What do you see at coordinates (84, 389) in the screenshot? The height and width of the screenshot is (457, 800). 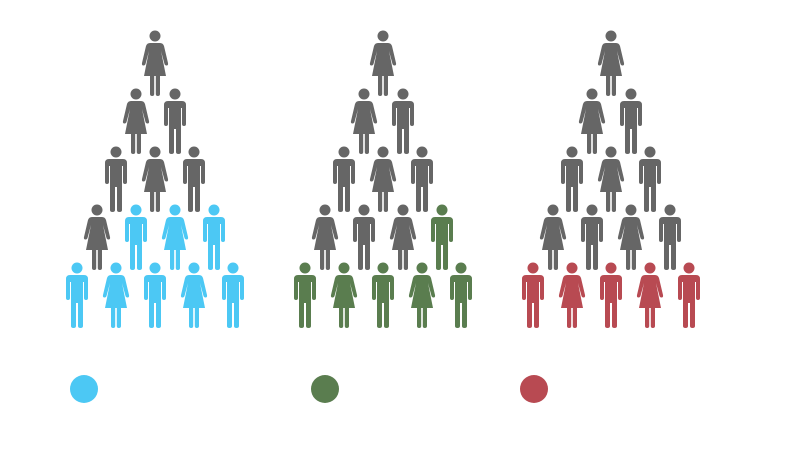 I see `legend-dot-blue` at bounding box center [84, 389].